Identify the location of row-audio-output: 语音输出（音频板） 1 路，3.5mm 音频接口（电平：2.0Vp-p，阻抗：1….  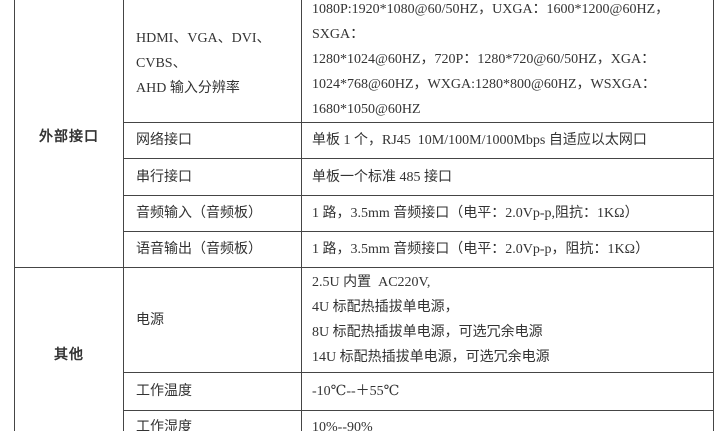
(364, 249).